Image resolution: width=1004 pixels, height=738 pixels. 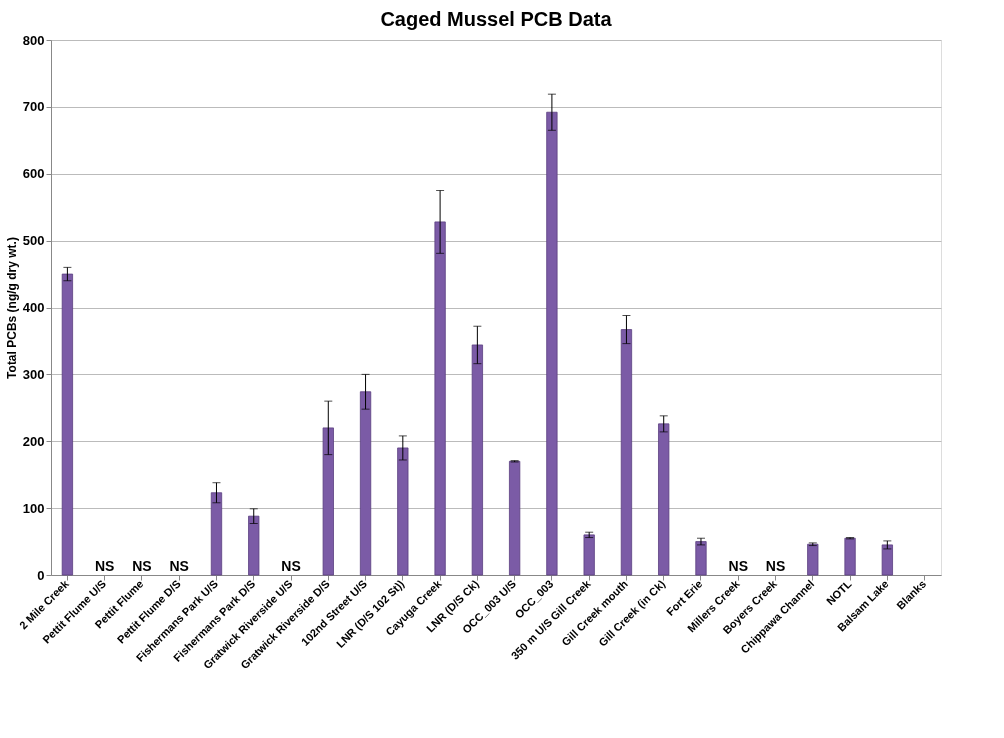 I want to click on y-tick-label: 500, so click(x=33, y=241).